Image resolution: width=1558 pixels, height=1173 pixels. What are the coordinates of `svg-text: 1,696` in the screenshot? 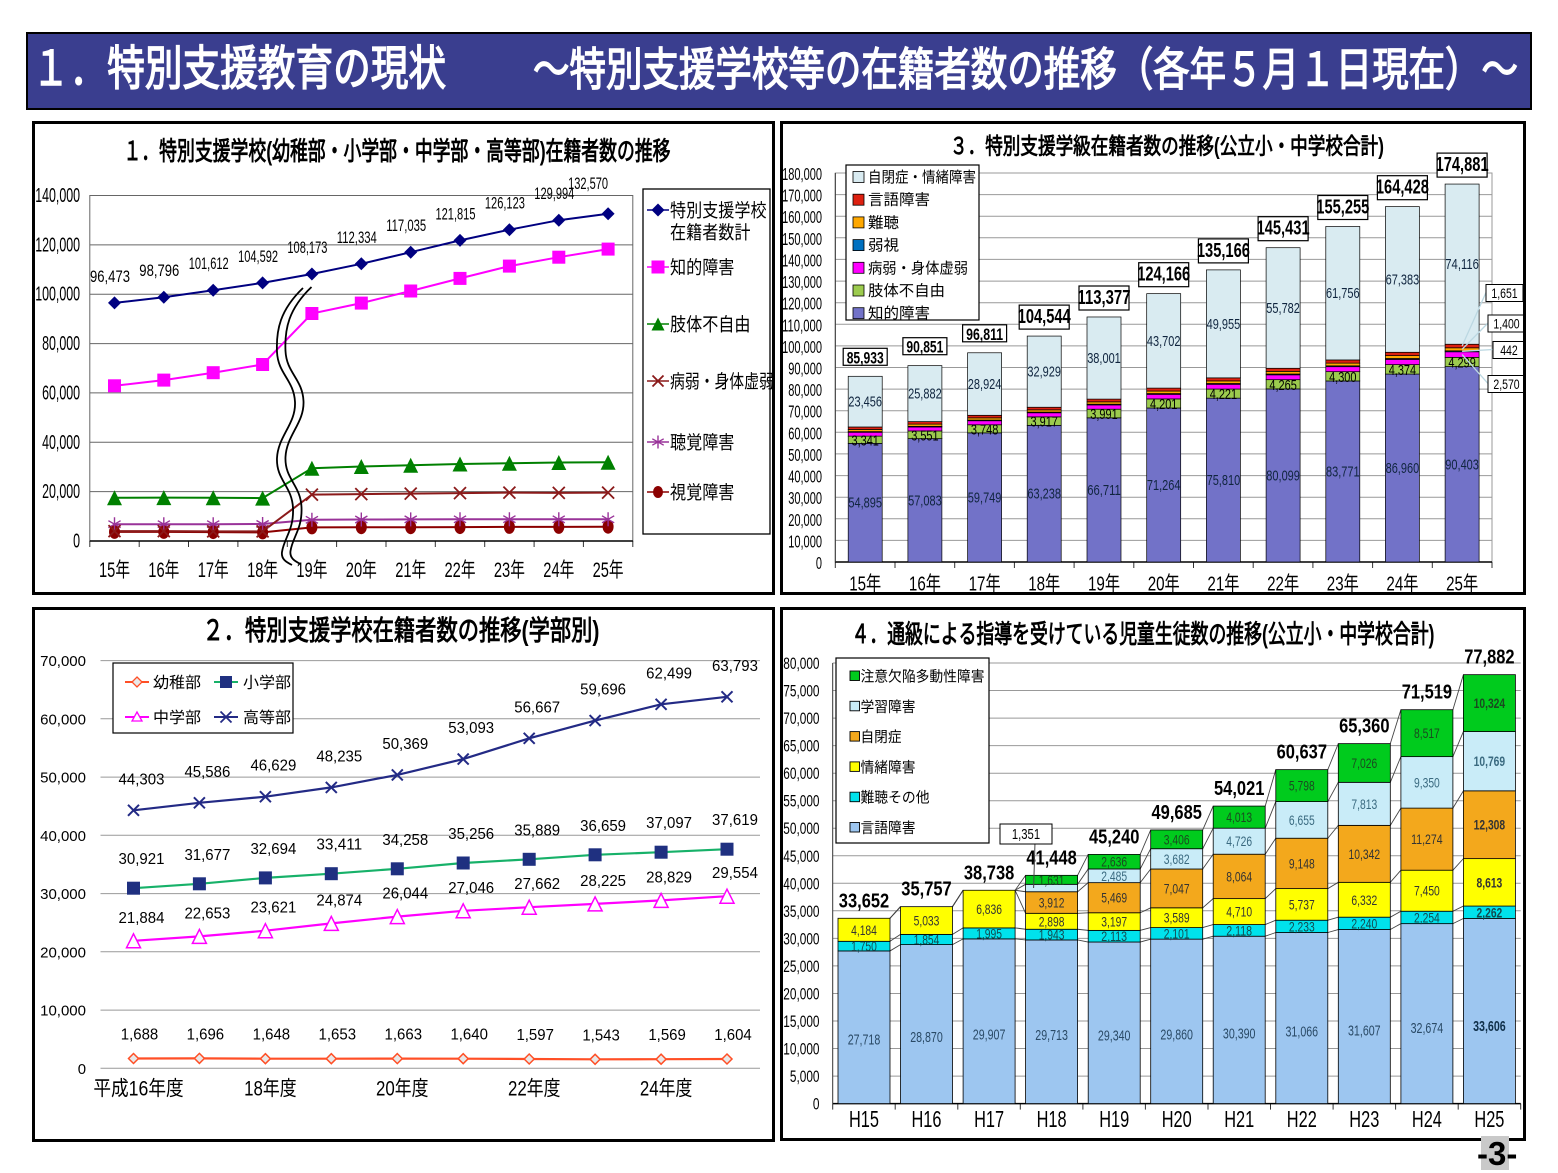 It's located at (206, 1034).